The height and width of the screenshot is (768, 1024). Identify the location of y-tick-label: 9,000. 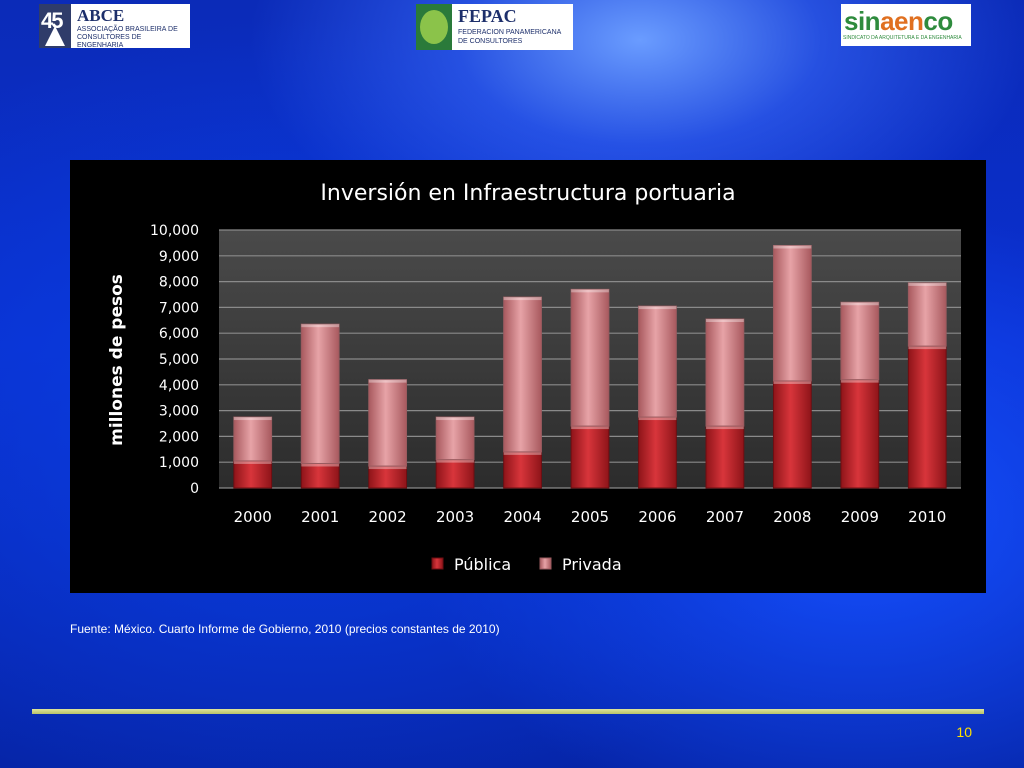
(179, 257).